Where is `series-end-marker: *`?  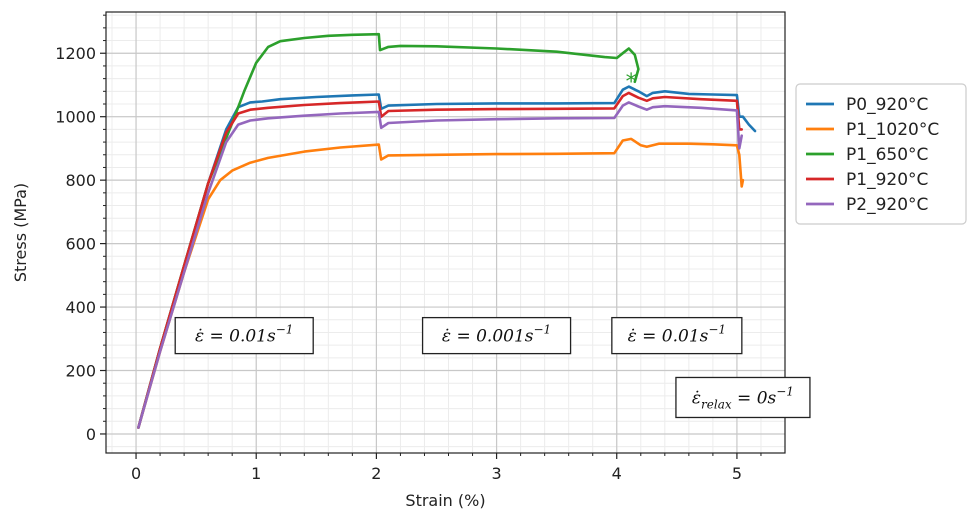 series-end-marker: * is located at coordinates (631, 82).